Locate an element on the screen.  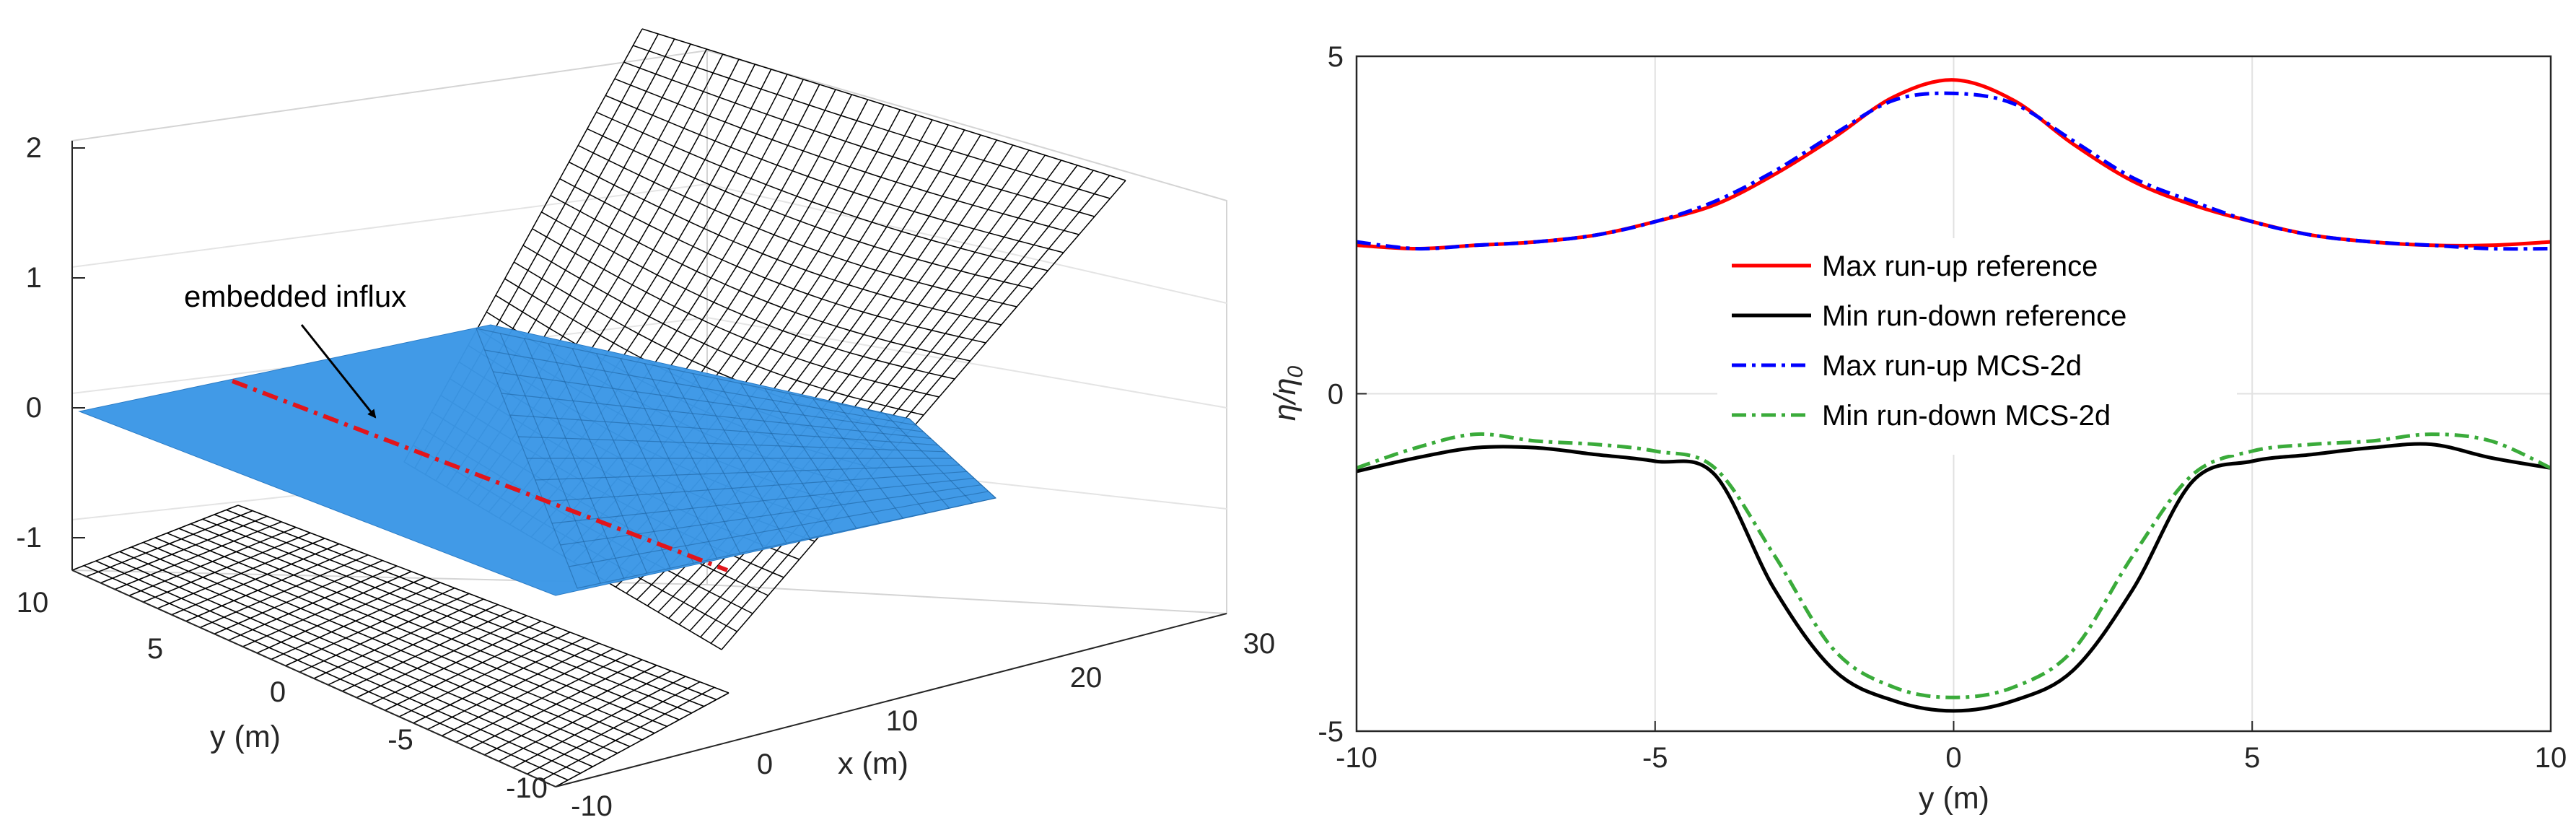
legend-box is located at coordinates (1977, 347).